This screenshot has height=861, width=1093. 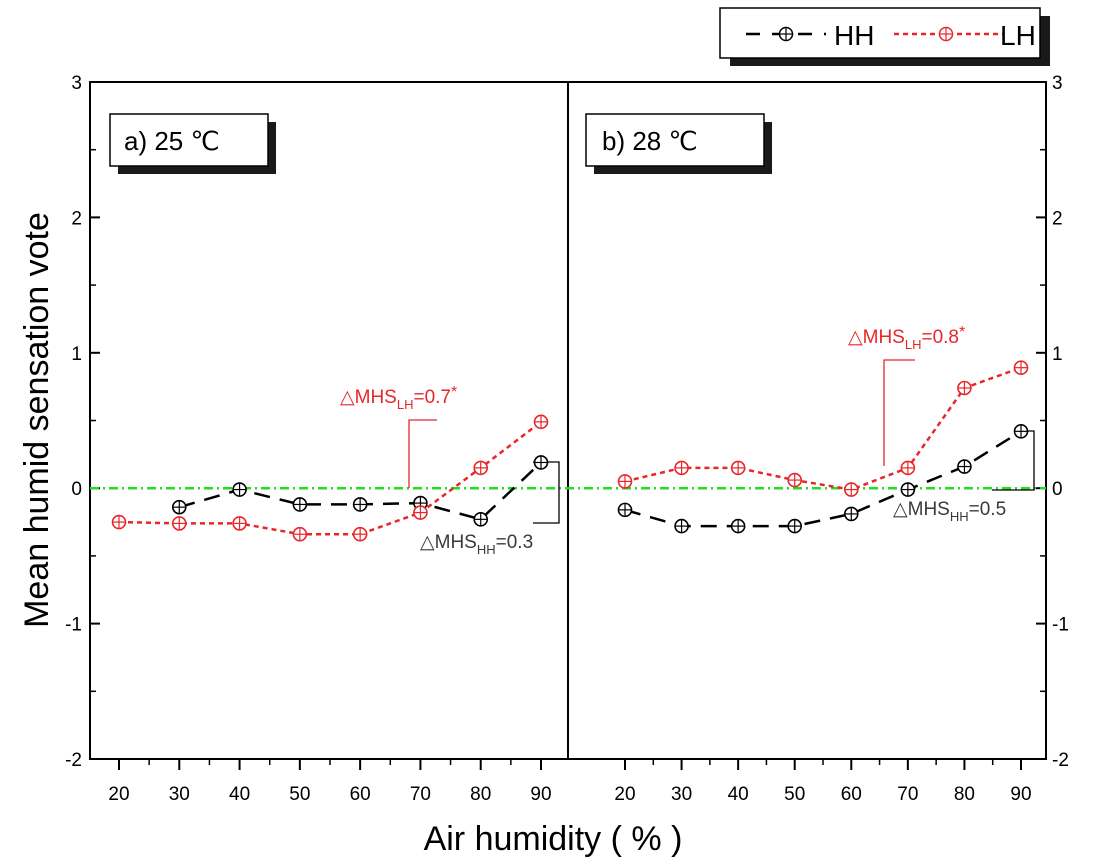 I want to click on y-tick-label-left: -1, so click(x=73, y=625).